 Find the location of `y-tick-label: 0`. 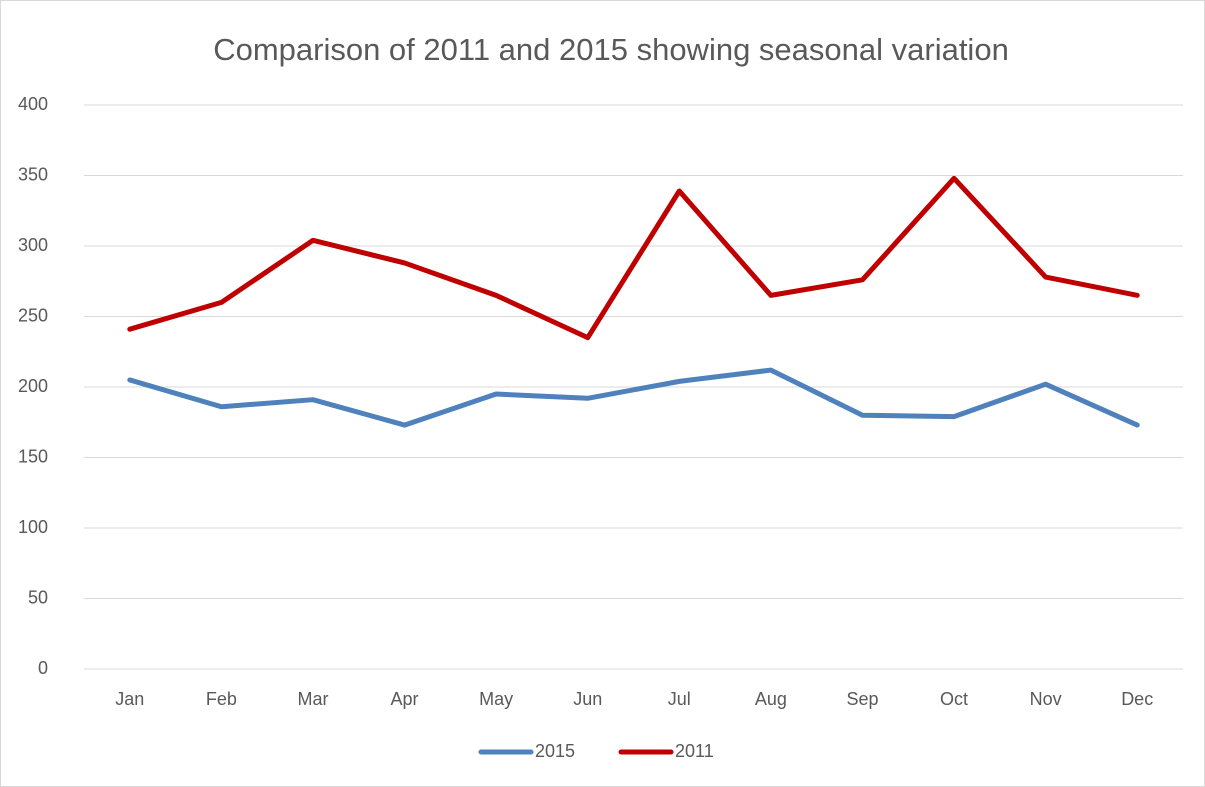

y-tick-label: 0 is located at coordinates (43, 668).